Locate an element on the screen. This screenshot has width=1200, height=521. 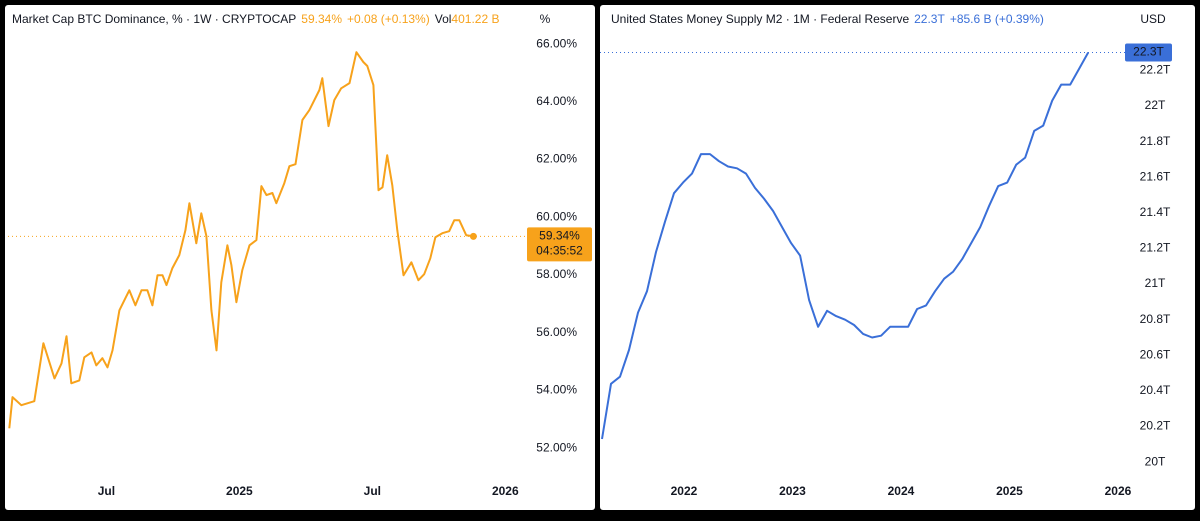
price-label: 22.3T is located at coordinates (929, 19).